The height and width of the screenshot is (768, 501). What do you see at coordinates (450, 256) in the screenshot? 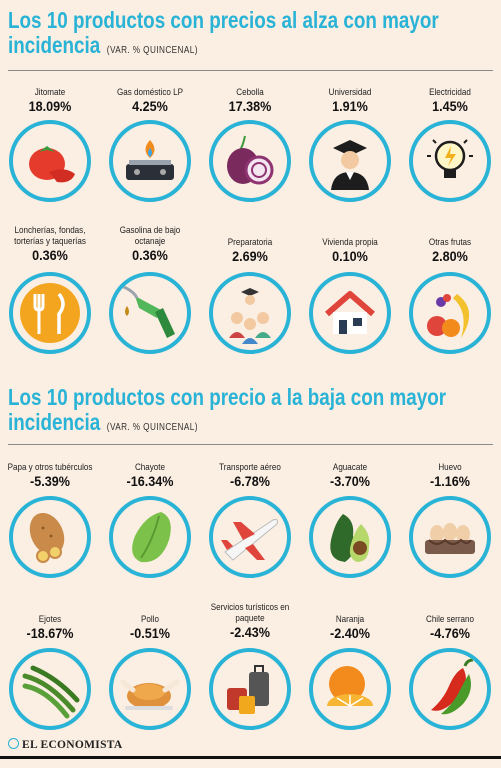
I see `item-value: 2.80%` at bounding box center [450, 256].